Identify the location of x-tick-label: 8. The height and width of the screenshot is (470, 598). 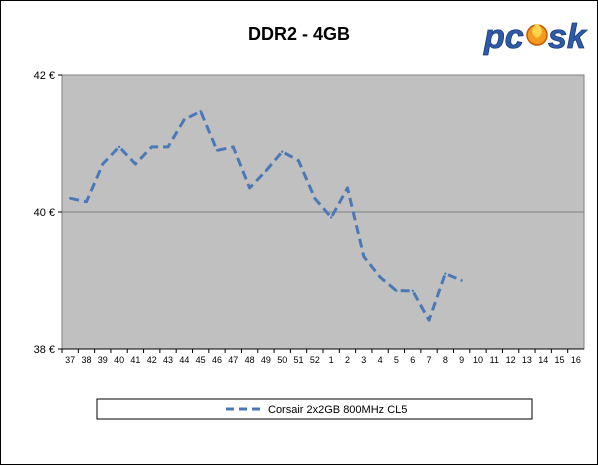
(445, 360).